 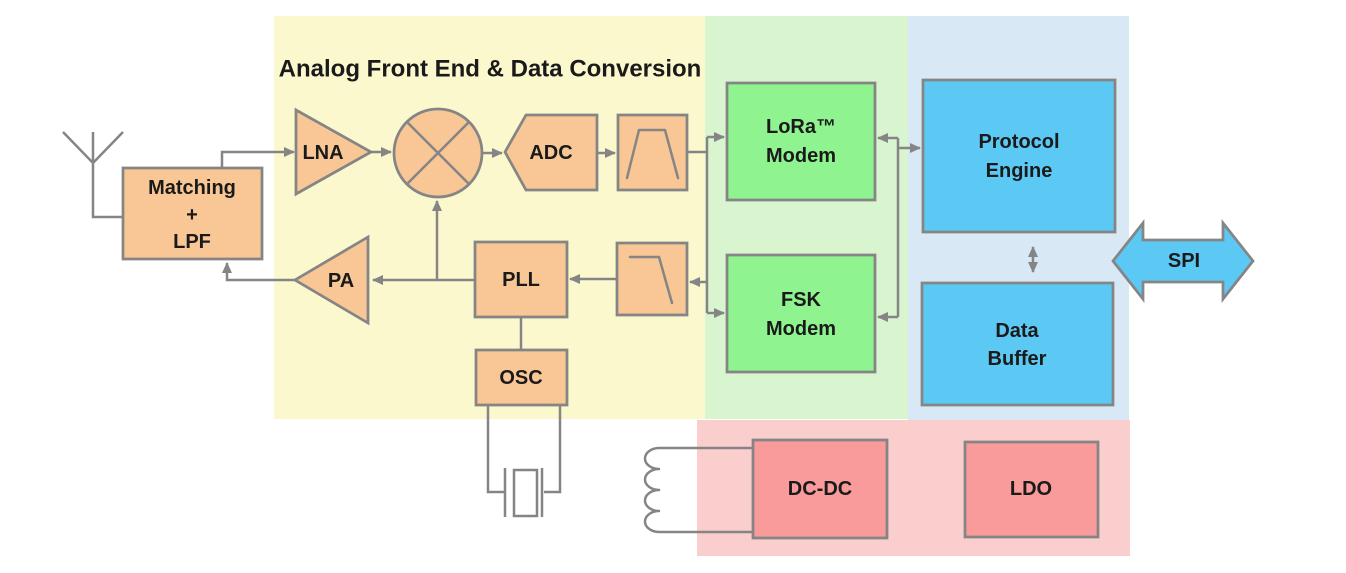 I want to click on dc-dc-label: DC-DC, so click(x=820, y=489).